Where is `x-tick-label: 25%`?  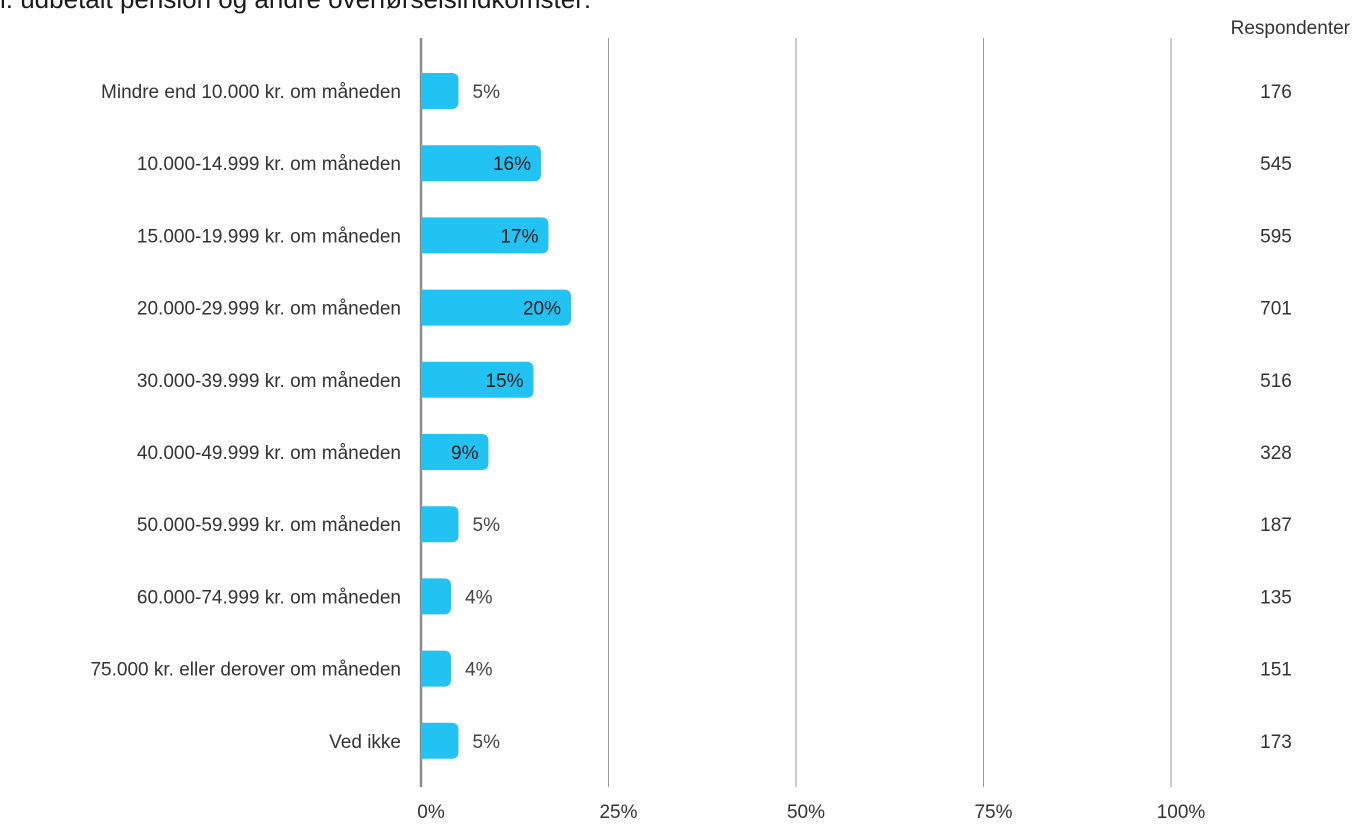 x-tick-label: 25% is located at coordinates (618, 812).